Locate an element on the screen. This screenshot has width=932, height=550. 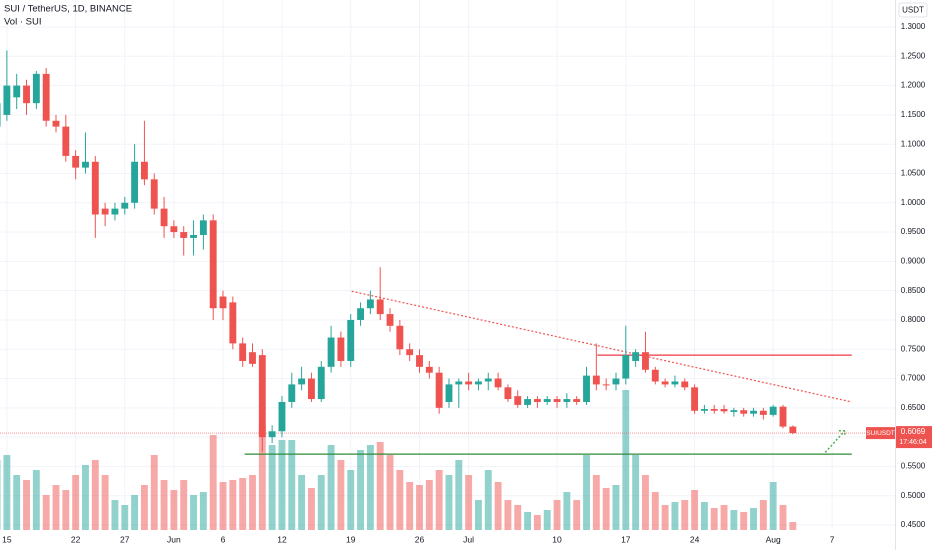
currency: USDT is located at coordinates (913, 10).